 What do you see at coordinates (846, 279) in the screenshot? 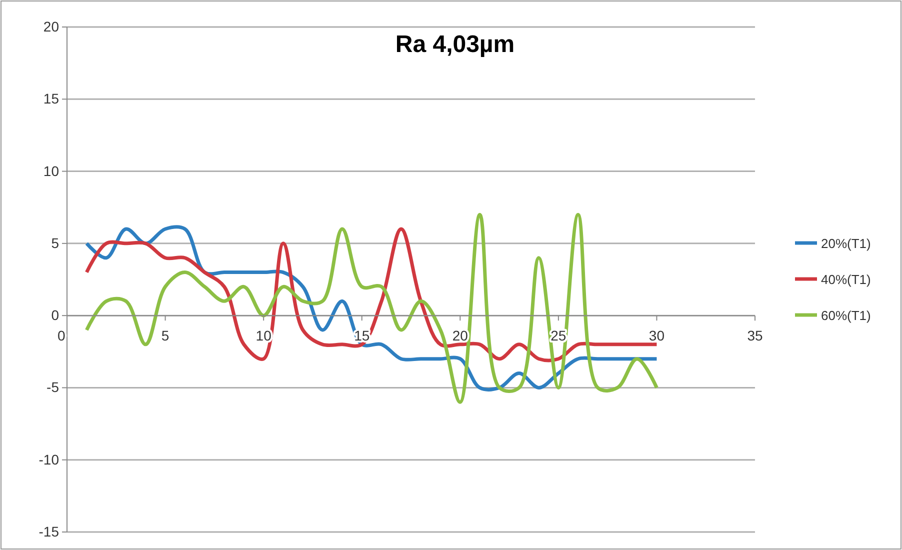
I see `legend-label: 40%(T1)` at bounding box center [846, 279].